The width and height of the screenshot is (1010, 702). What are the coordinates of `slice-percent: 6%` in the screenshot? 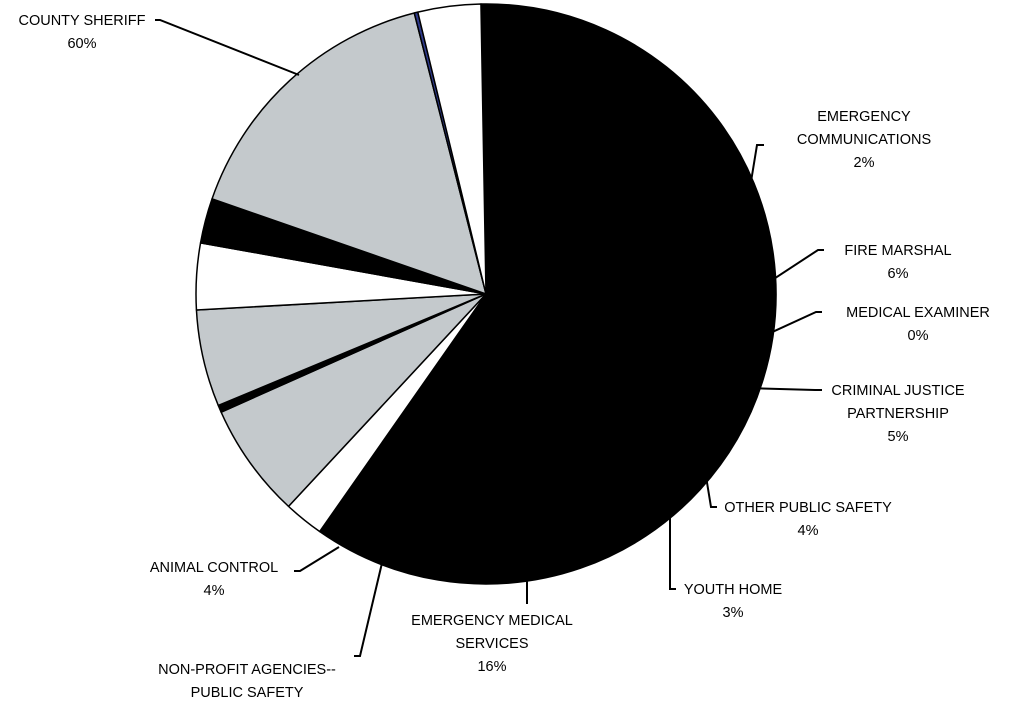 It's located at (898, 274).